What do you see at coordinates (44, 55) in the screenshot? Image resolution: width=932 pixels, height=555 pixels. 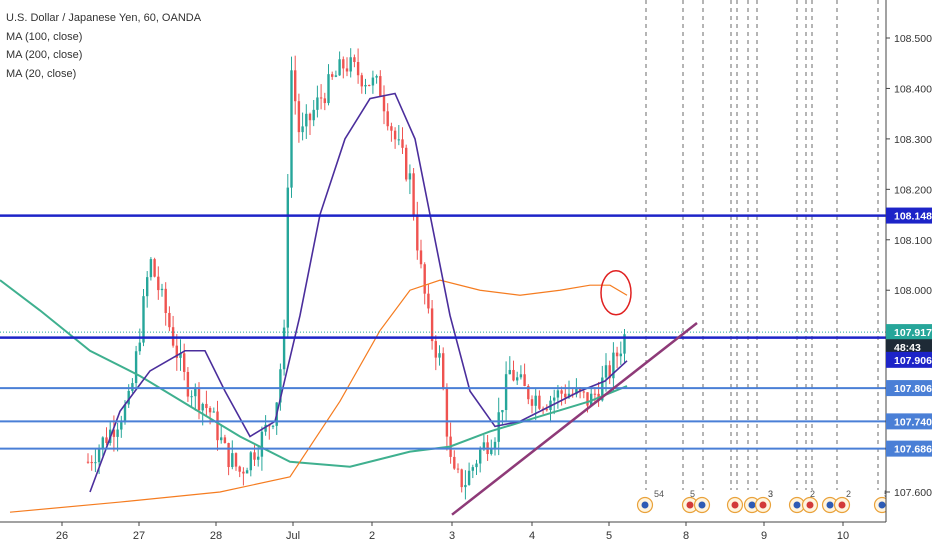 I see `legend-ma-200: MA (200, close)` at bounding box center [44, 55].